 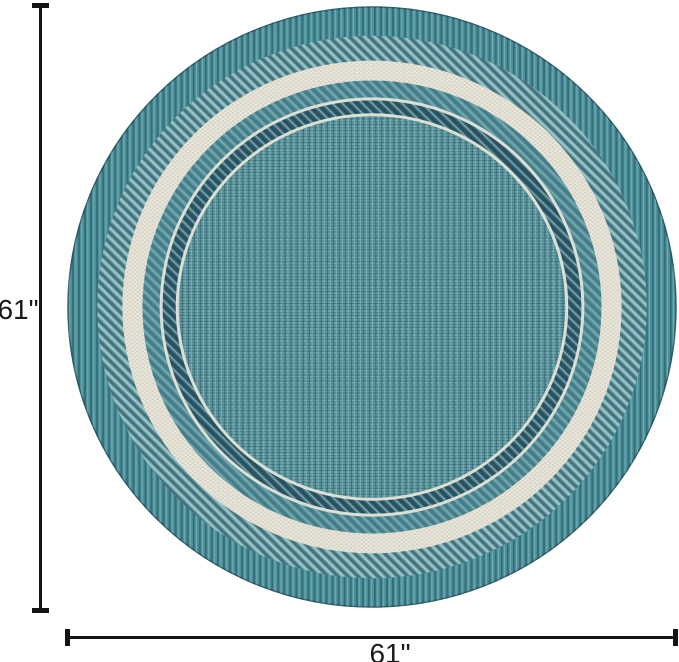 I want to click on height-dimension-cap-top, so click(x=40, y=5).